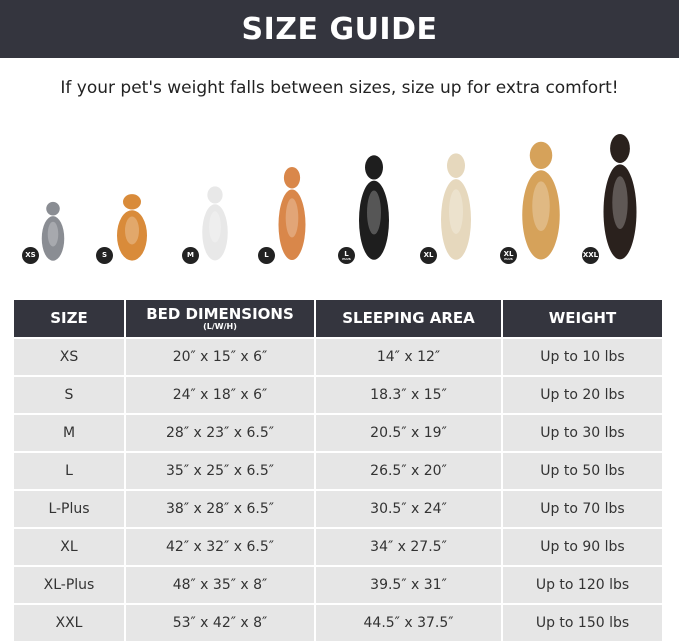 The image size is (679, 643). I want to click on title-banner: SIZE GUIDE, so click(339, 29).